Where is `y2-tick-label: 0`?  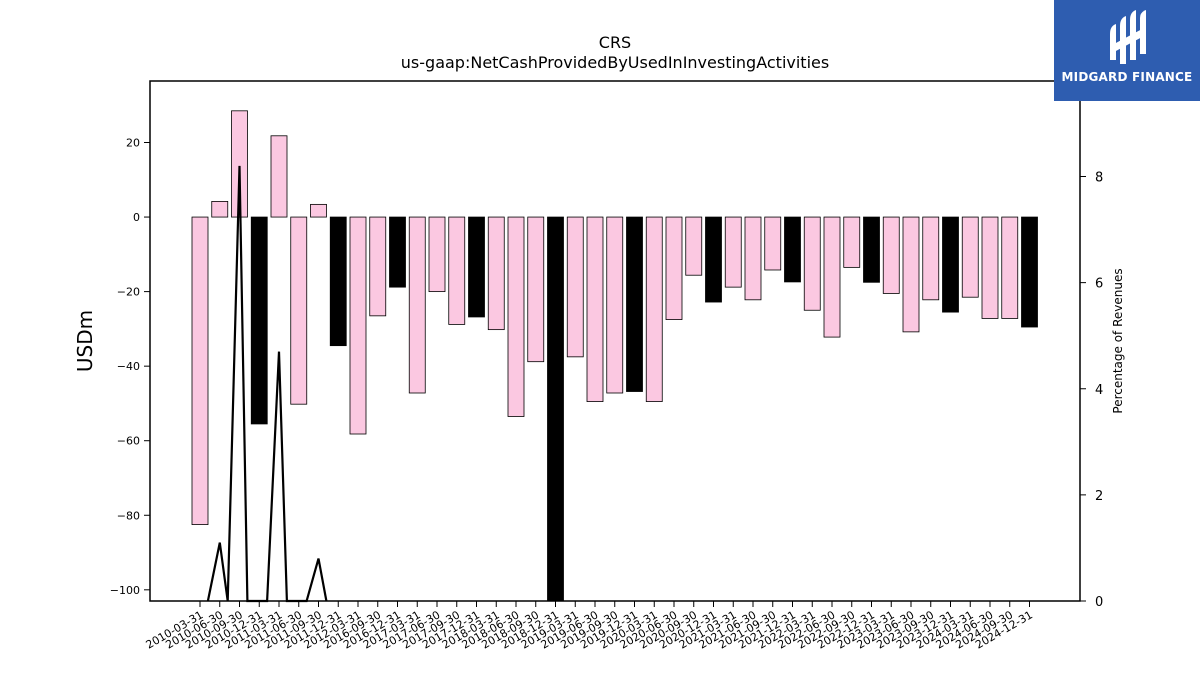 y2-tick-label: 0 is located at coordinates (1099, 602).